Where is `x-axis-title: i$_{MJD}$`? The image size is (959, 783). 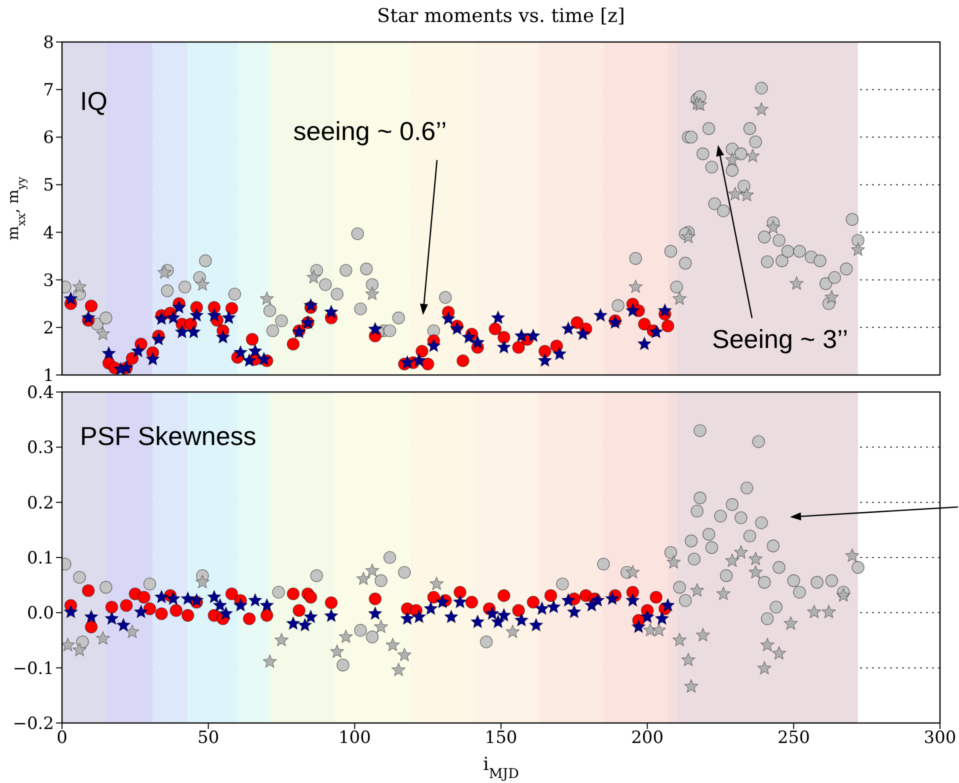
x-axis-title: i$_{MJD}$ is located at coordinates (501, 768).